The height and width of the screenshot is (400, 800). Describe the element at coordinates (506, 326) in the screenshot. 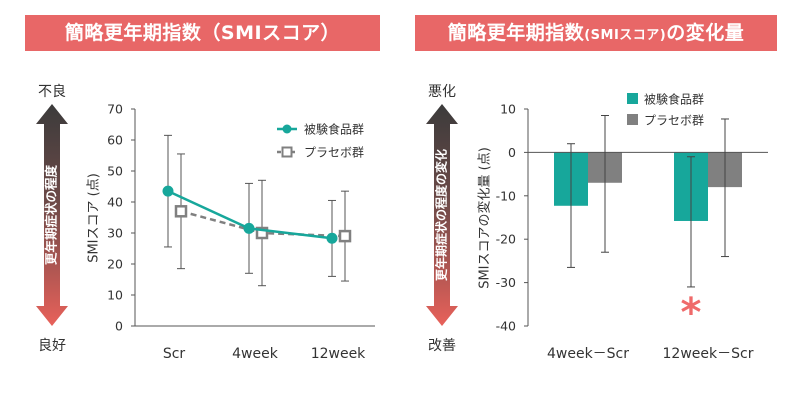

I see `right-y-tick-label: -40` at that location.